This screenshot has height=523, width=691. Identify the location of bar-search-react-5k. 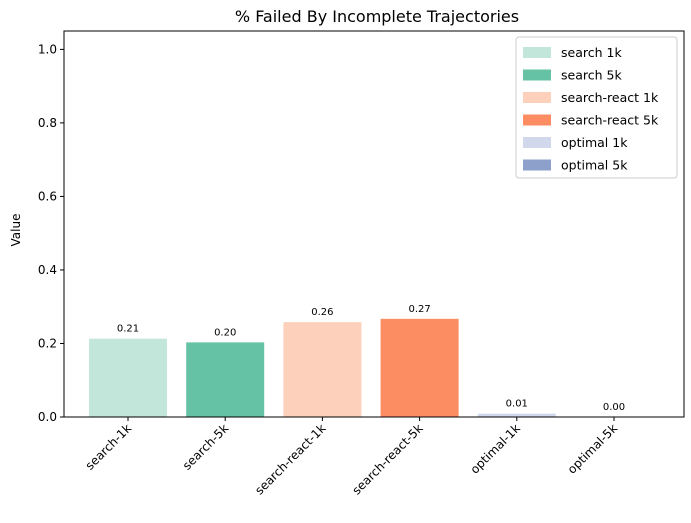
(419, 367).